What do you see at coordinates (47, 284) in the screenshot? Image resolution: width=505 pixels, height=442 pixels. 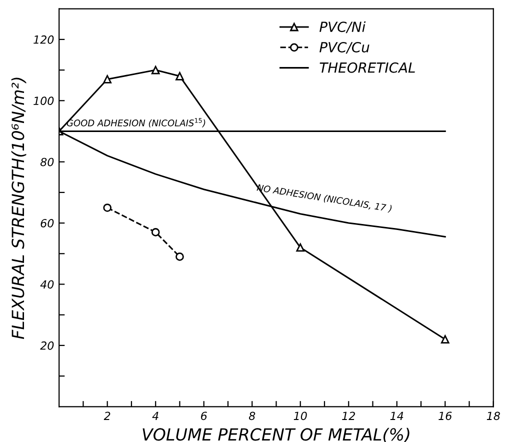 I see `y-tick-label: 40` at bounding box center [47, 284].